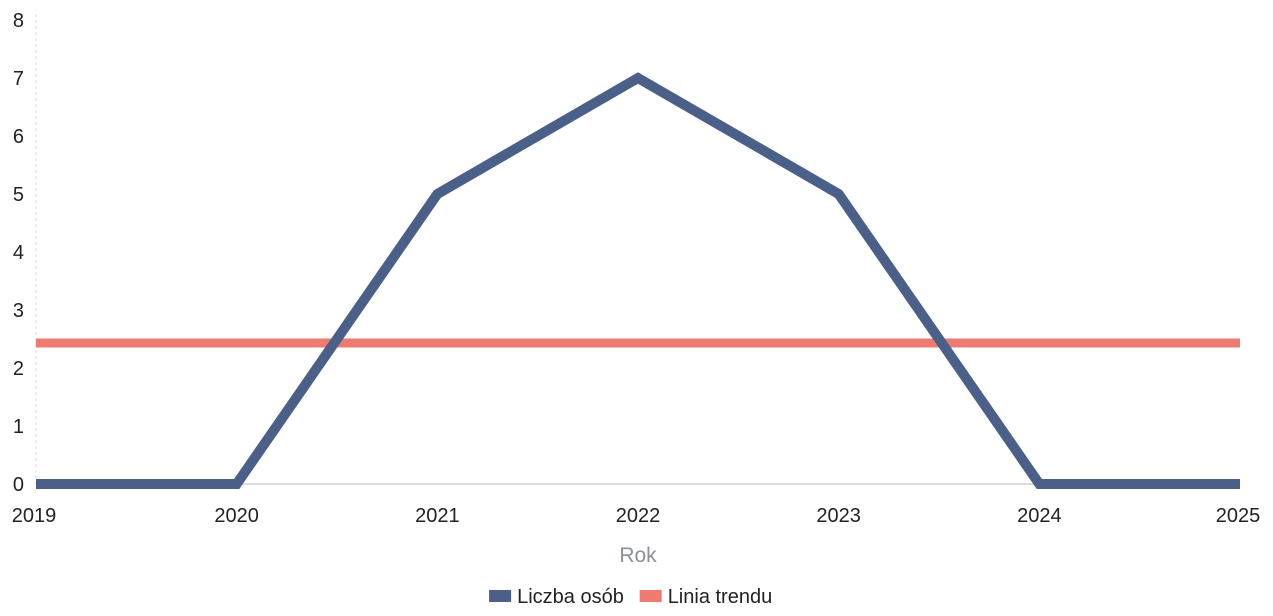 This screenshot has height=616, width=1273. Describe the element at coordinates (18, 79) in the screenshot. I see `y-tick-label: 7` at that location.